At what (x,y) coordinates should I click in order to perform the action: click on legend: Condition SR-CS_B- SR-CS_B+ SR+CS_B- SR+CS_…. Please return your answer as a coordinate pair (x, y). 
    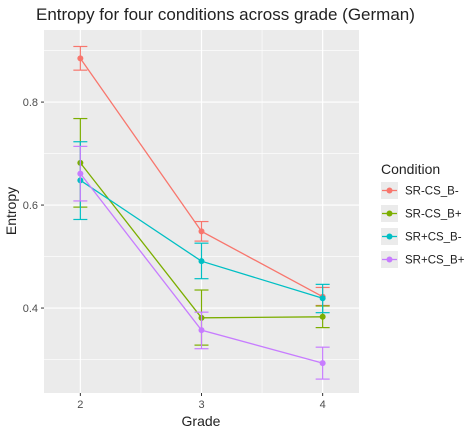
    Looking at the image, I should click on (423, 214).